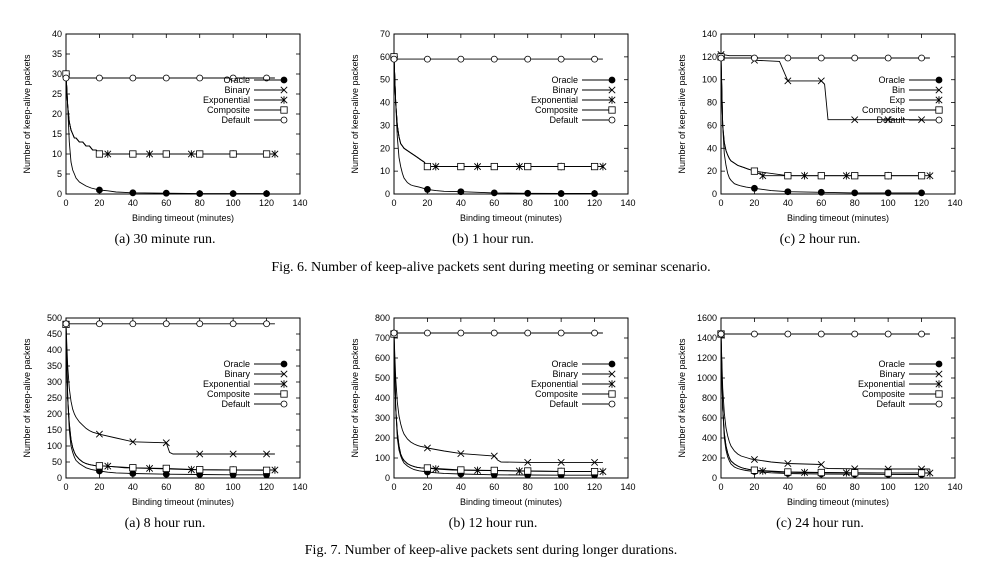 This screenshot has width=982, height=580. What do you see at coordinates (382, 318) in the screenshot?
I see `y-tick-label: 800` at bounding box center [382, 318].